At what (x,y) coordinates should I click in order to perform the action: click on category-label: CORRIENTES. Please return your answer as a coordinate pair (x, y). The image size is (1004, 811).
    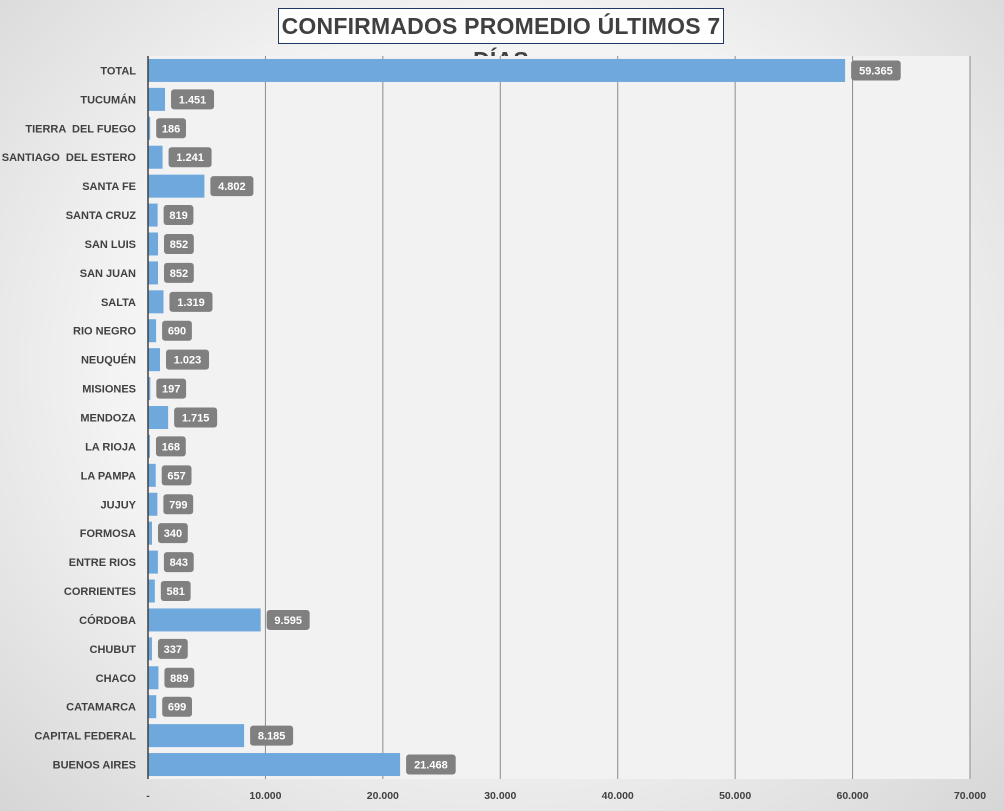
    Looking at the image, I should click on (100, 592).